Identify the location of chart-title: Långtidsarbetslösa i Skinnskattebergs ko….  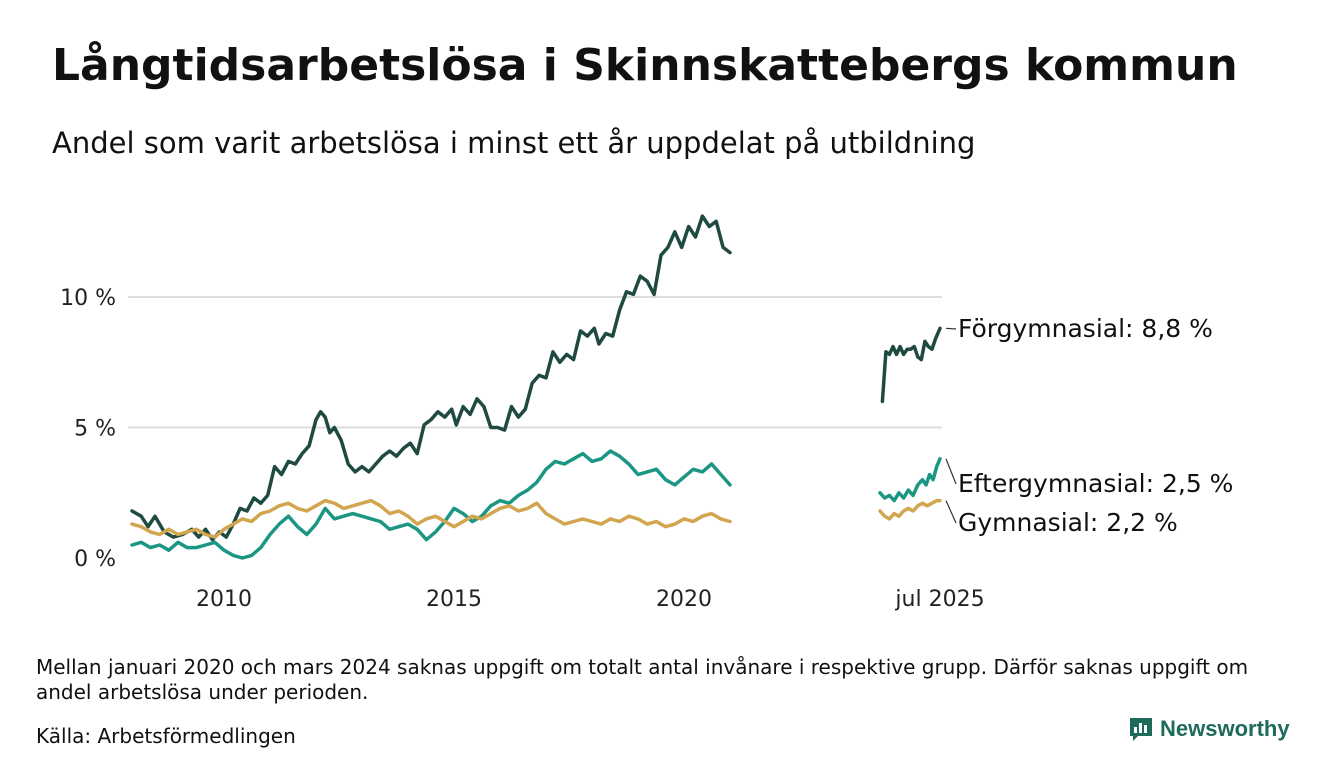
(645, 65).